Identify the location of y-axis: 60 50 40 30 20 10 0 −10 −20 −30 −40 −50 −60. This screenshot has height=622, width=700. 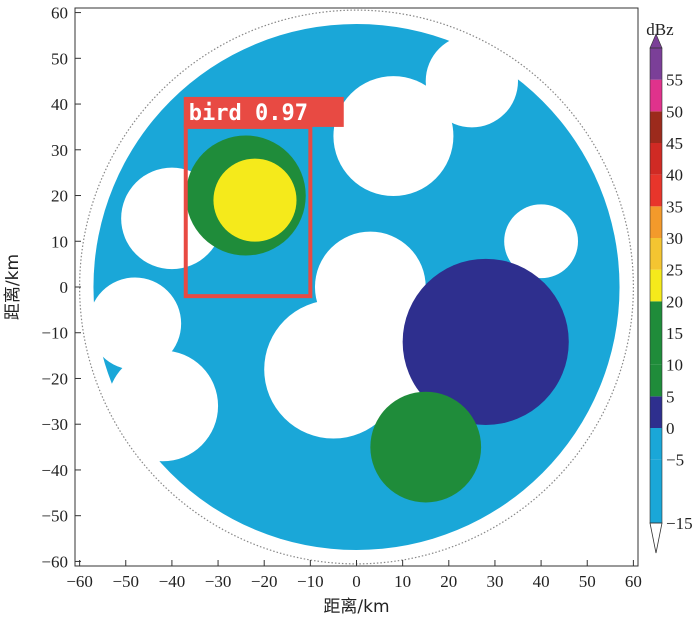
(61, 287).